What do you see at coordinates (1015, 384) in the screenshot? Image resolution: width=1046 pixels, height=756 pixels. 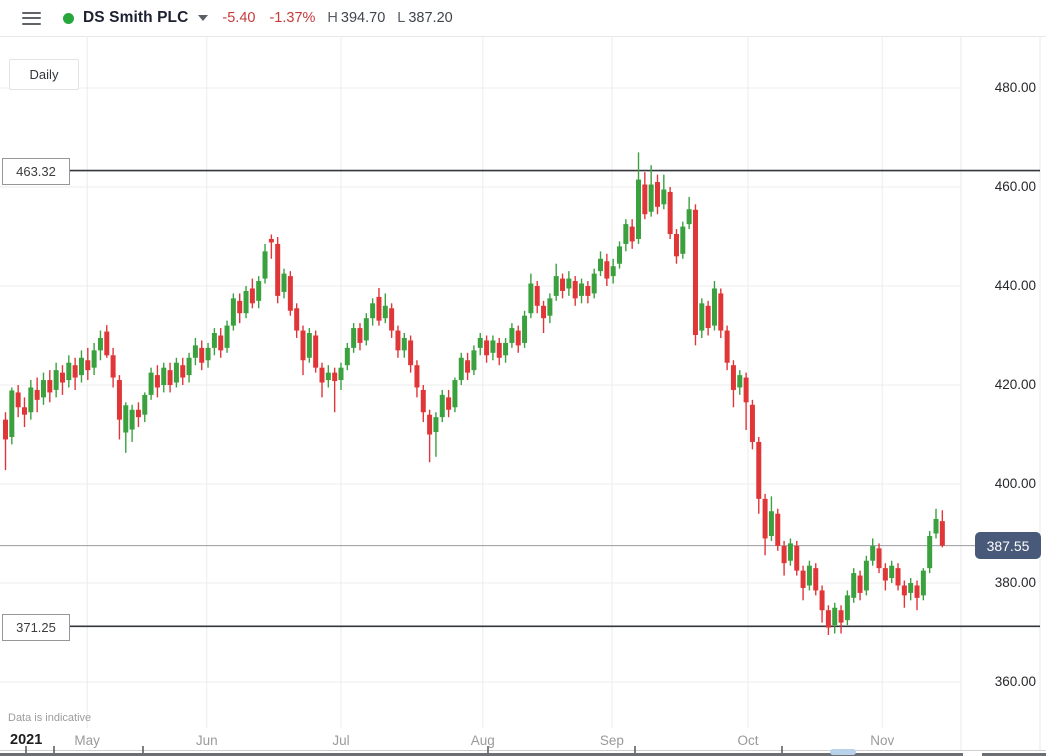 I see `y-axis-tick-label: 420.00` at bounding box center [1015, 384].